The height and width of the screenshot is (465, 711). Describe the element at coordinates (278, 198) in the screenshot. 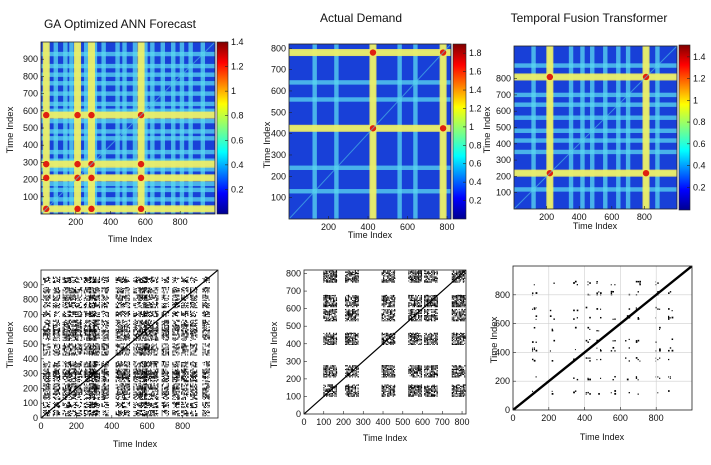

I see `actual-demand-y-tick-0: 100` at that location.